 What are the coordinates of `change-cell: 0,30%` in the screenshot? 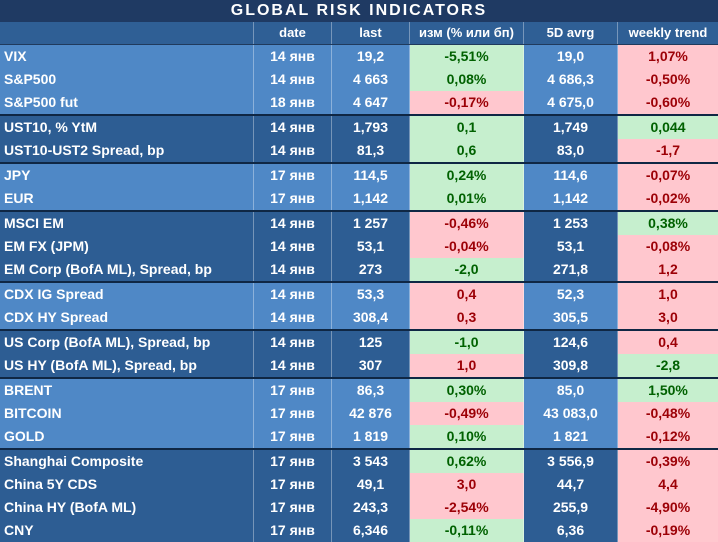 It's located at (467, 390).